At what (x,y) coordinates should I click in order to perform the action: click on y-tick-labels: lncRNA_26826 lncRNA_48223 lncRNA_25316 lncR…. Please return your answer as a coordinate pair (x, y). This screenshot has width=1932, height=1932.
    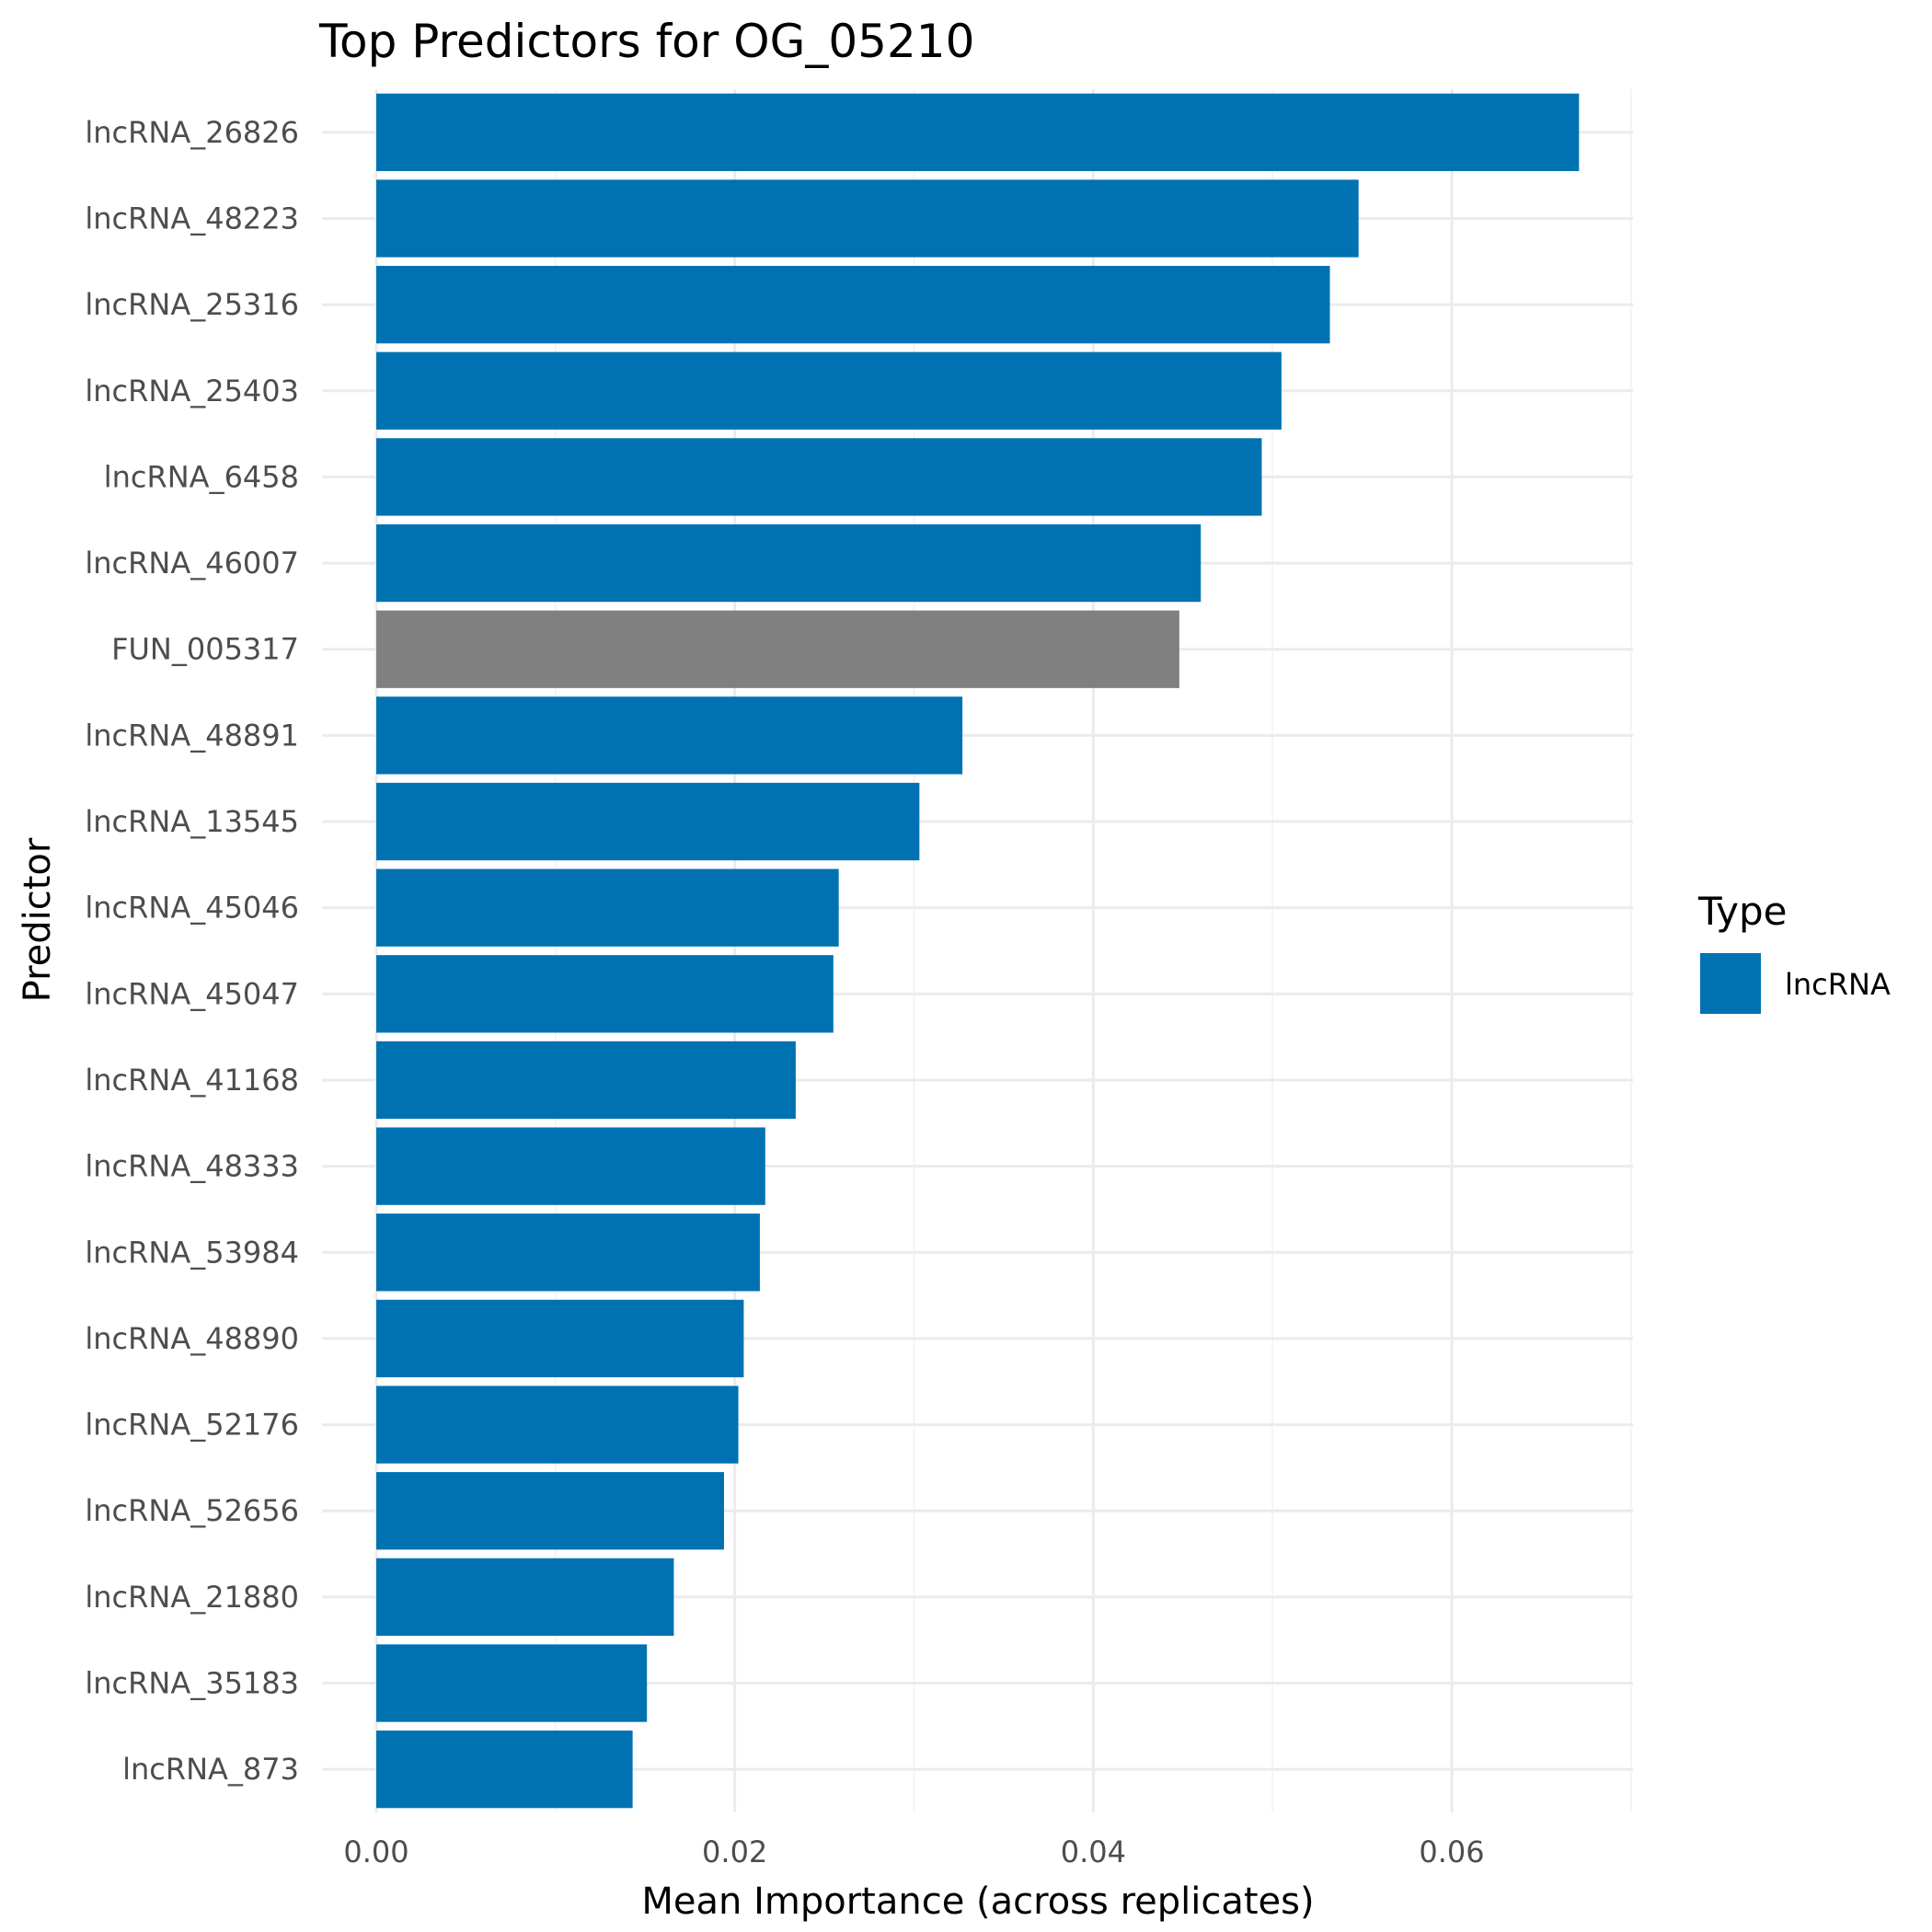
    Looking at the image, I should click on (192, 951).